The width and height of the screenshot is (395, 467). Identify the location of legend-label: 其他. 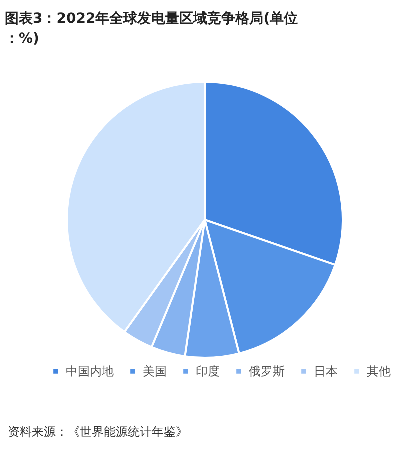
(379, 371).